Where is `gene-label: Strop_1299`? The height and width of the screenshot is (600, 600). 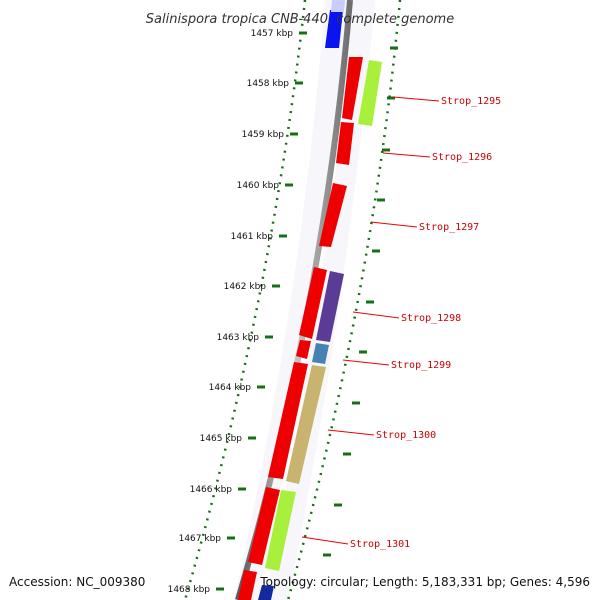
gene-label: Strop_1299 is located at coordinates (421, 365).